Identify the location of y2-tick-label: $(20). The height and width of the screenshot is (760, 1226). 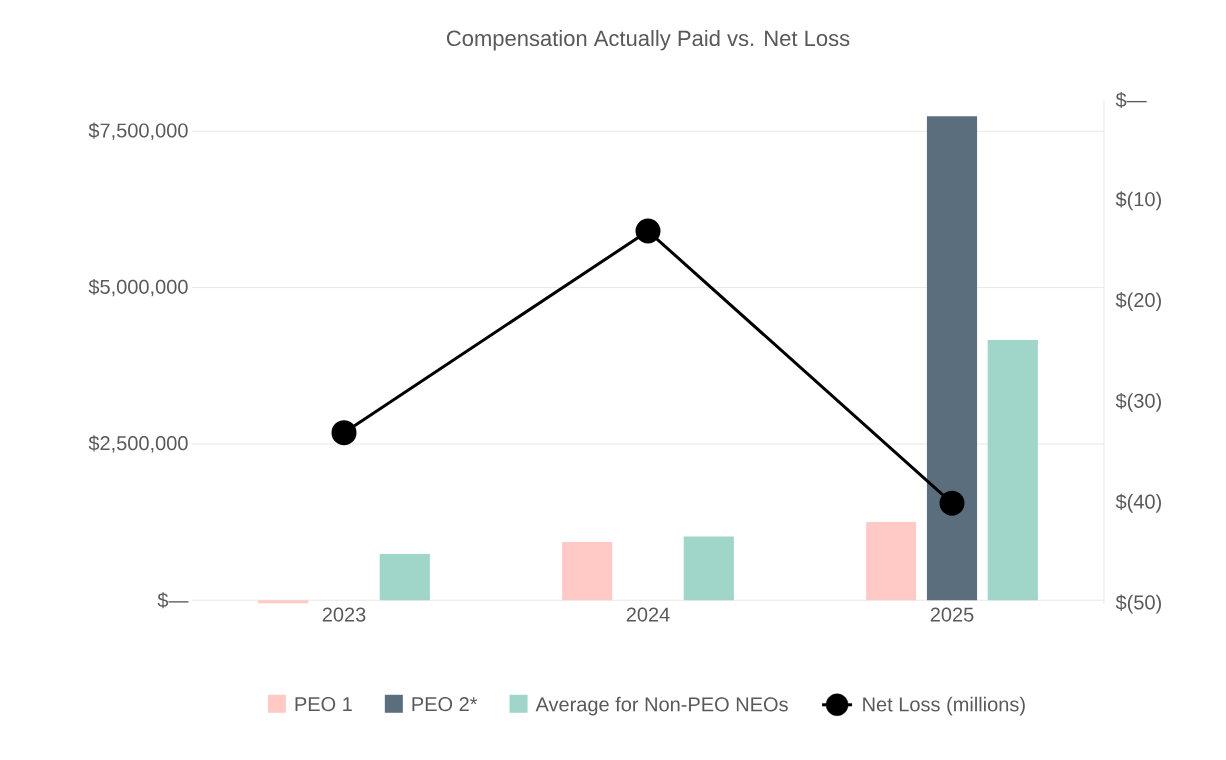
(1138, 302).